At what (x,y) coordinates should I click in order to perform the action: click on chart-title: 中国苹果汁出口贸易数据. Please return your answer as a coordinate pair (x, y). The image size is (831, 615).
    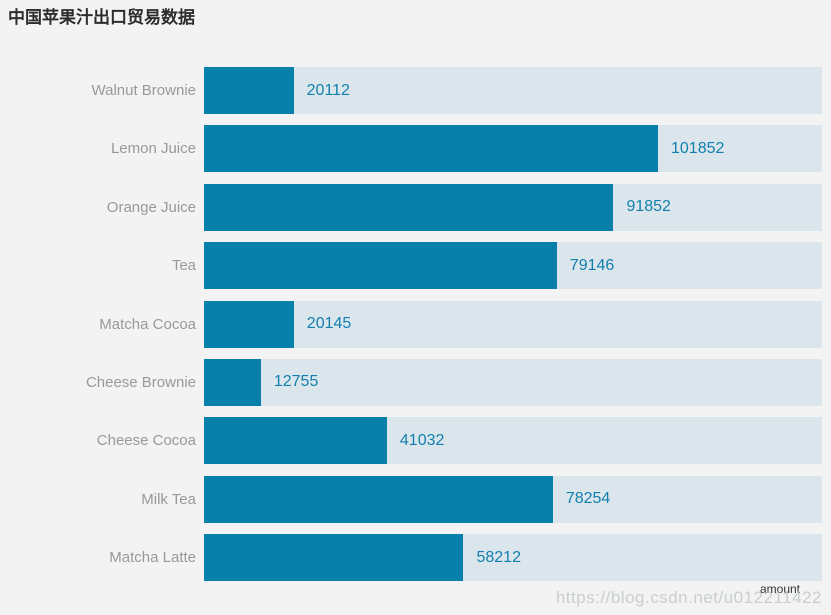
    Looking at the image, I should click on (101, 17).